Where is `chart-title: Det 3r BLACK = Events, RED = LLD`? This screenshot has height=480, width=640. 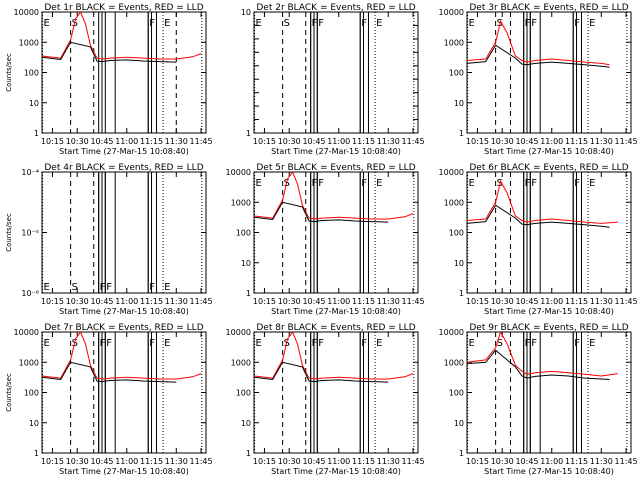 chart-title: Det 3r BLACK = Events, RED = LLD is located at coordinates (548, 8).